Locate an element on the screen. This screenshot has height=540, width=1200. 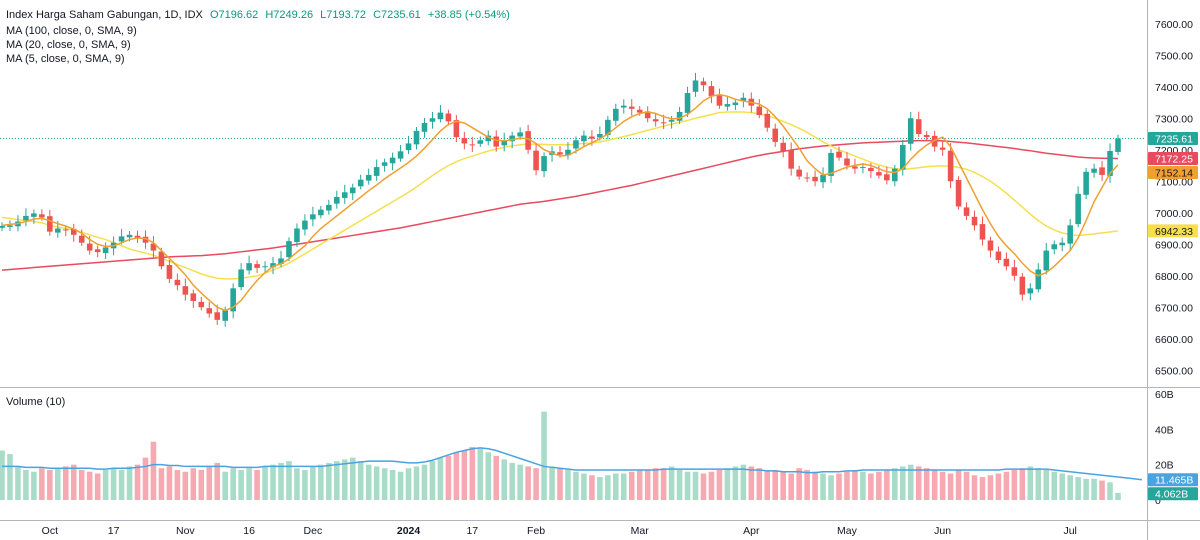
time-tick-label: 16 is located at coordinates (249, 531).